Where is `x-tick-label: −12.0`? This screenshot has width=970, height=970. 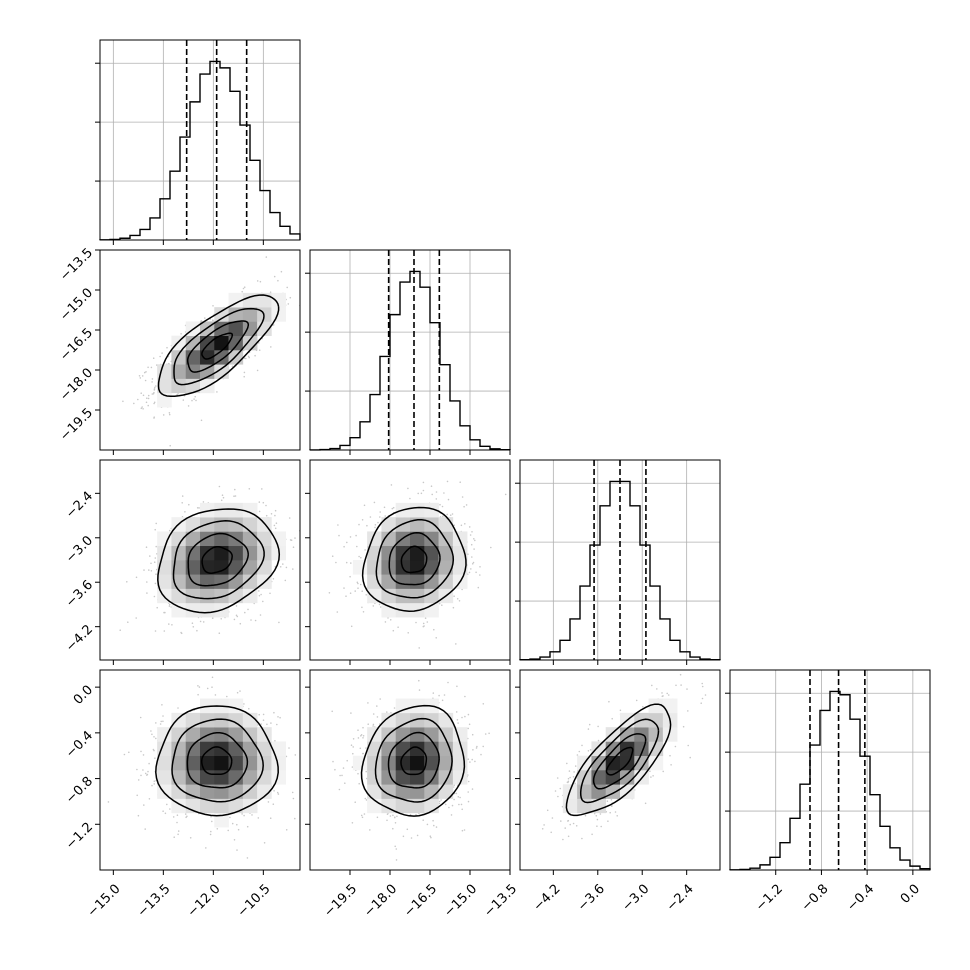
x-tick-label: −12.0 is located at coordinates (204, 901).